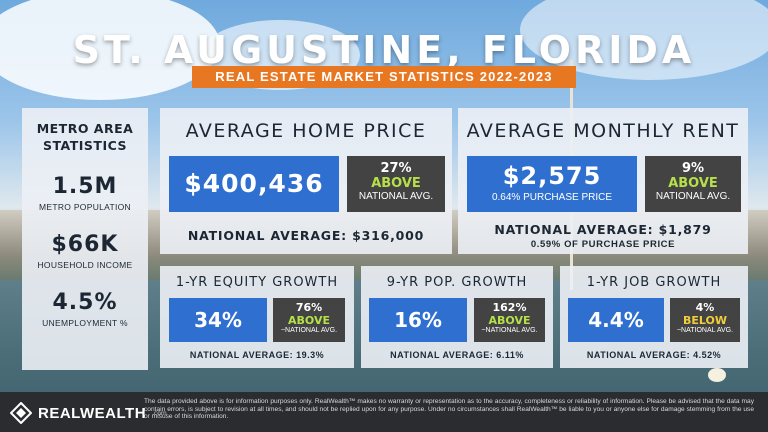  What do you see at coordinates (92, 413) in the screenshot?
I see `brand-name: REALWEALTH` at bounding box center [92, 413].